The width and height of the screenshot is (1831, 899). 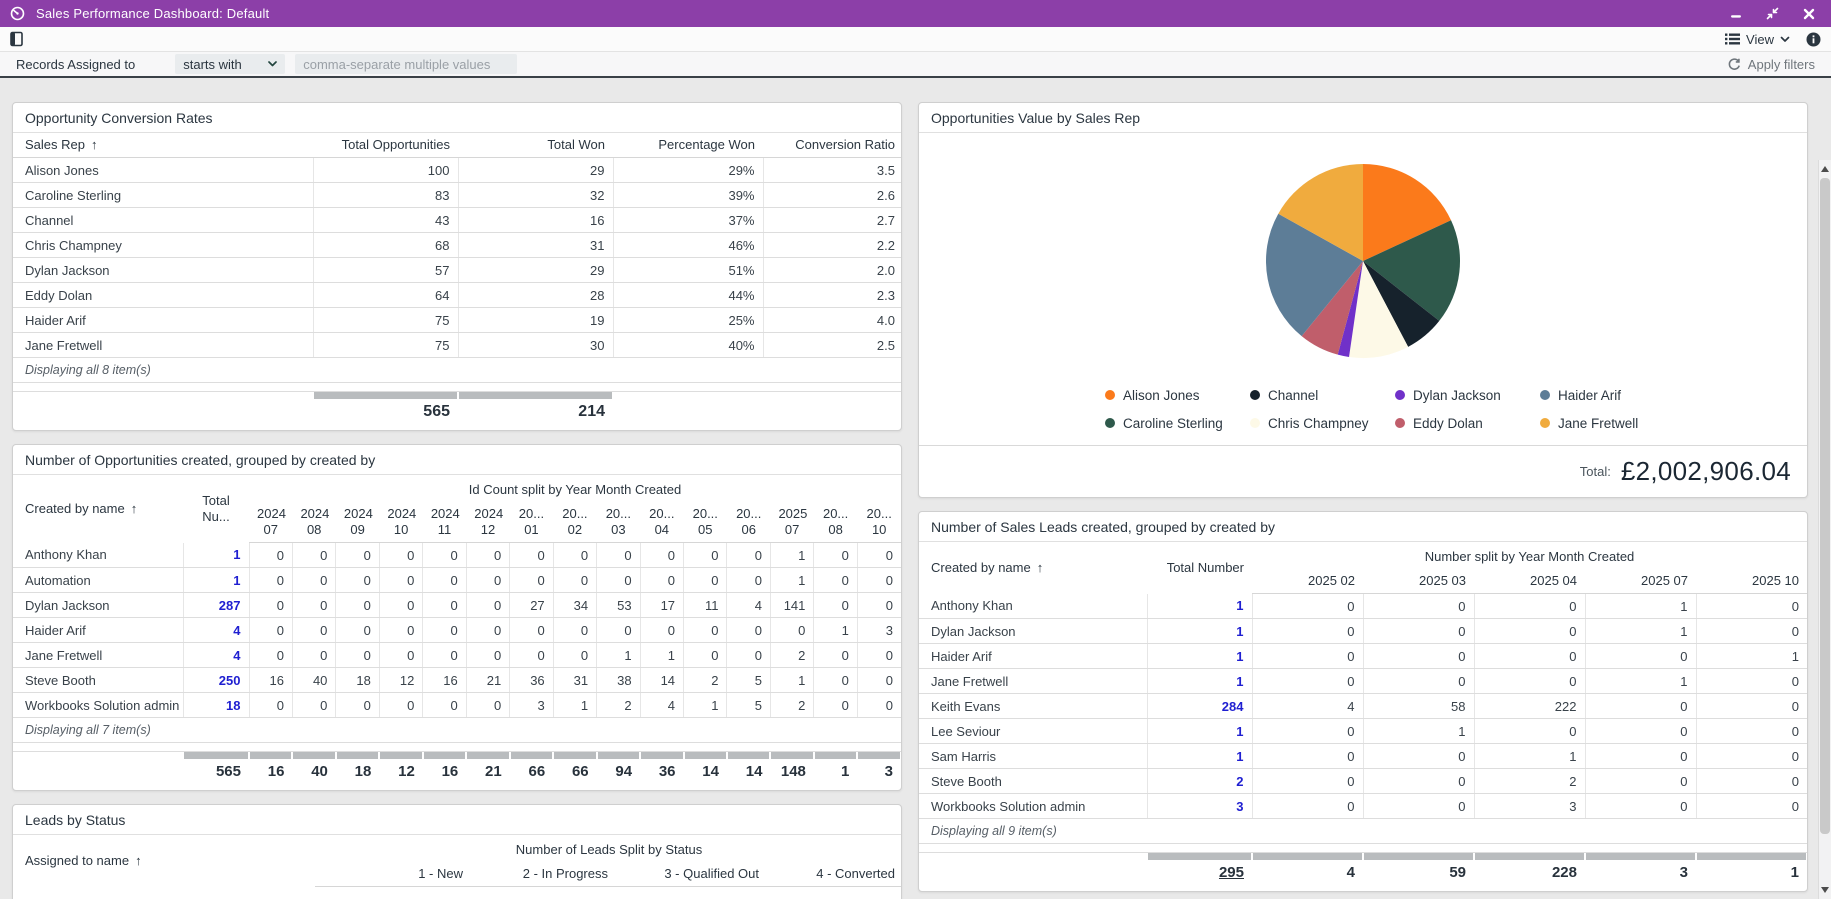 What do you see at coordinates (314, 522) in the screenshot?
I see `column-header-month: 2024 08` at bounding box center [314, 522].